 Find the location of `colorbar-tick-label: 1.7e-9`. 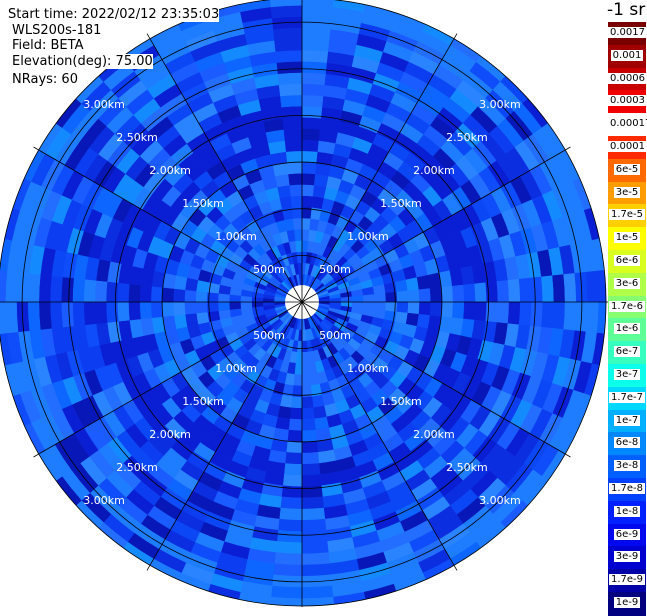

colorbar-tick-label: 1.7e-9 is located at coordinates (627, 580).